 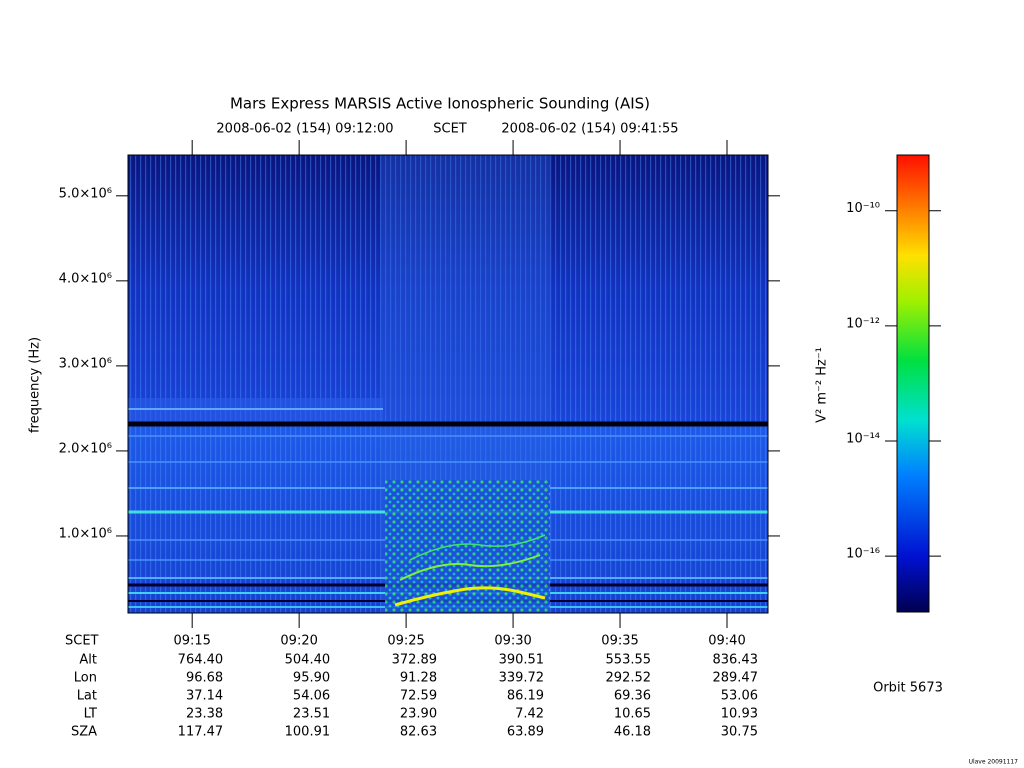 I want to click on ephemeris-value: 69.36, so click(x=632, y=696).